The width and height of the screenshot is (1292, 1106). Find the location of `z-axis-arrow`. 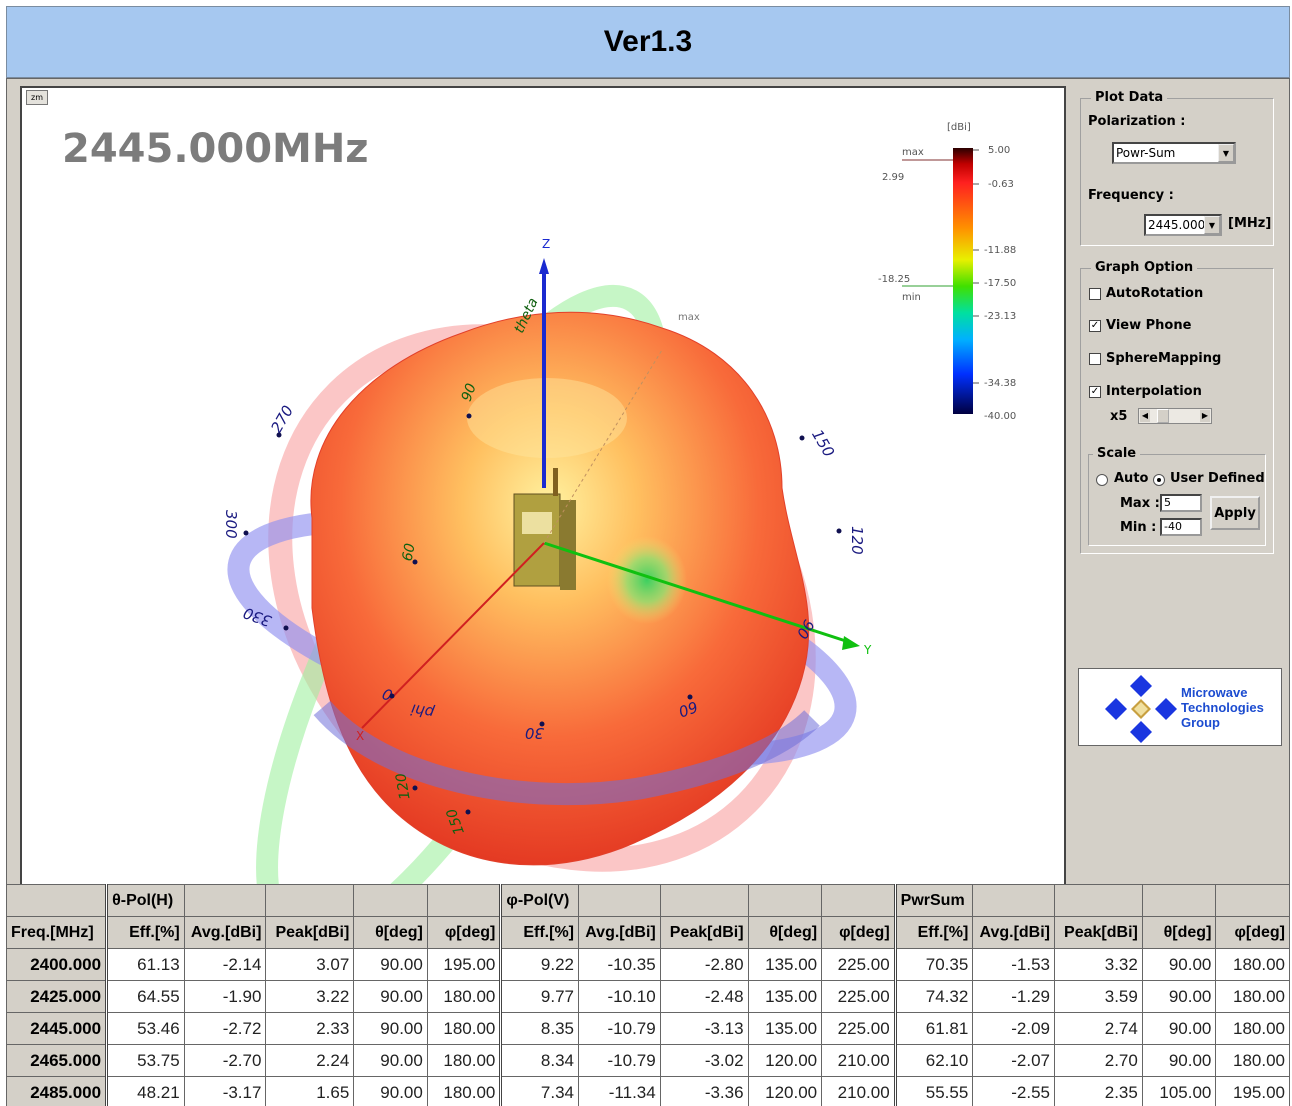

z-axis-arrow is located at coordinates (544, 266).